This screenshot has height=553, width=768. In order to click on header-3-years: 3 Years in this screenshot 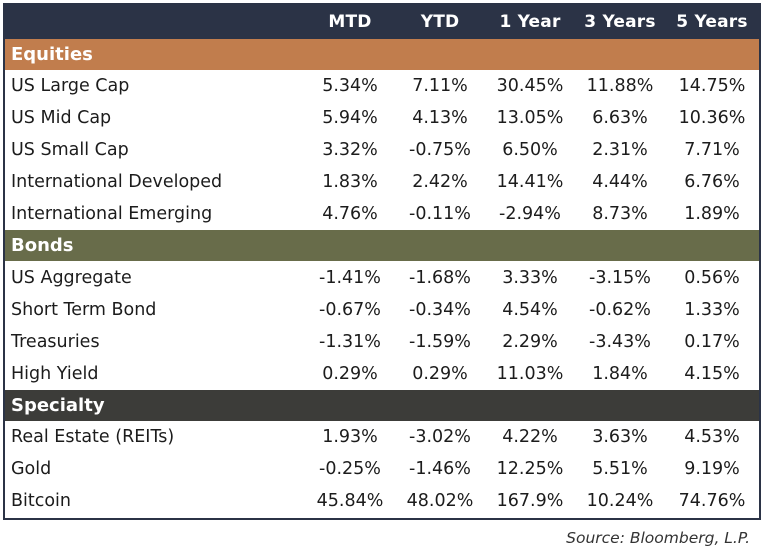, I will do `click(620, 22)`.